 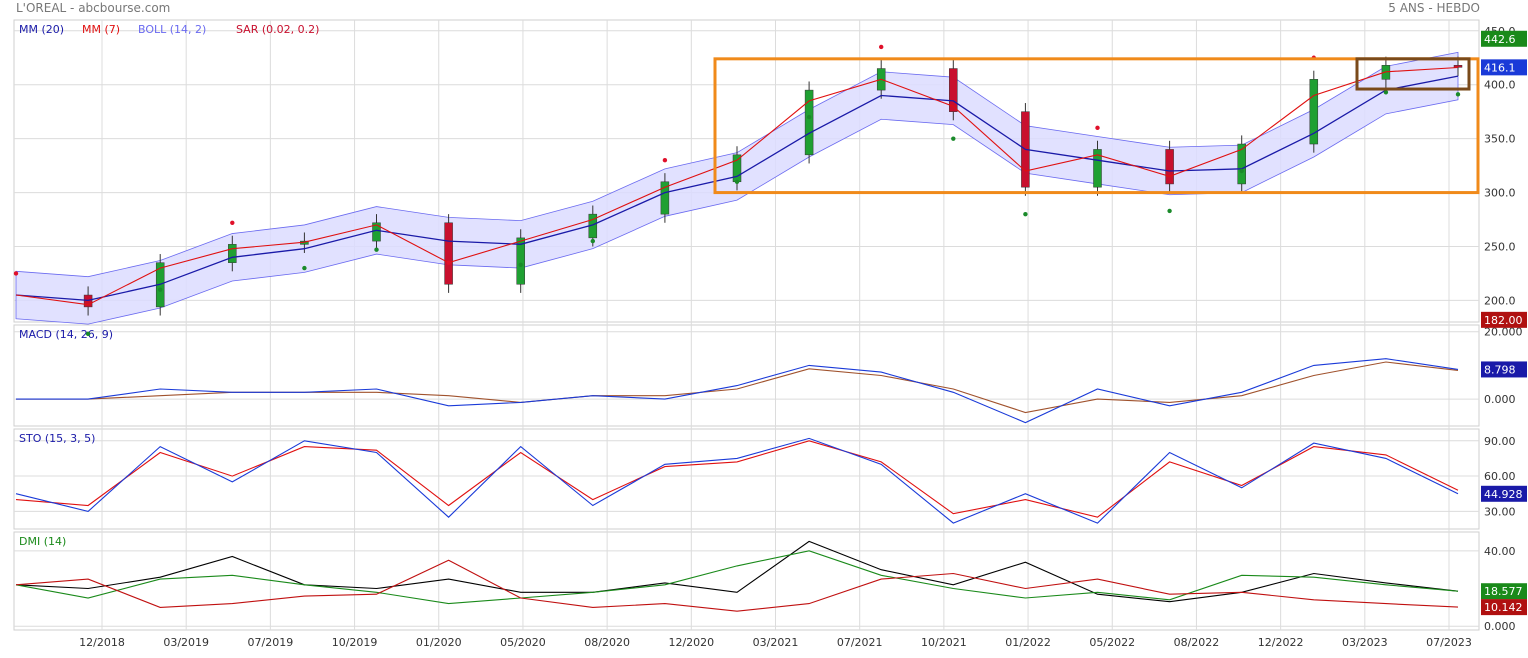 What do you see at coordinates (57, 438) in the screenshot?
I see `sto-legend-item: STO (15, 3, 5)` at bounding box center [57, 438].